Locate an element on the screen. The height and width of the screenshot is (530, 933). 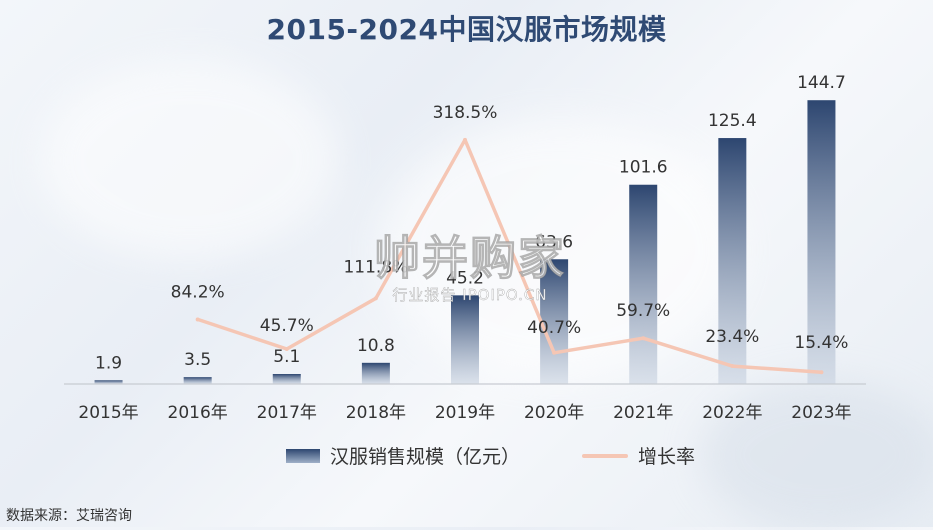
growth-rate-label: 15.4% is located at coordinates (821, 343).